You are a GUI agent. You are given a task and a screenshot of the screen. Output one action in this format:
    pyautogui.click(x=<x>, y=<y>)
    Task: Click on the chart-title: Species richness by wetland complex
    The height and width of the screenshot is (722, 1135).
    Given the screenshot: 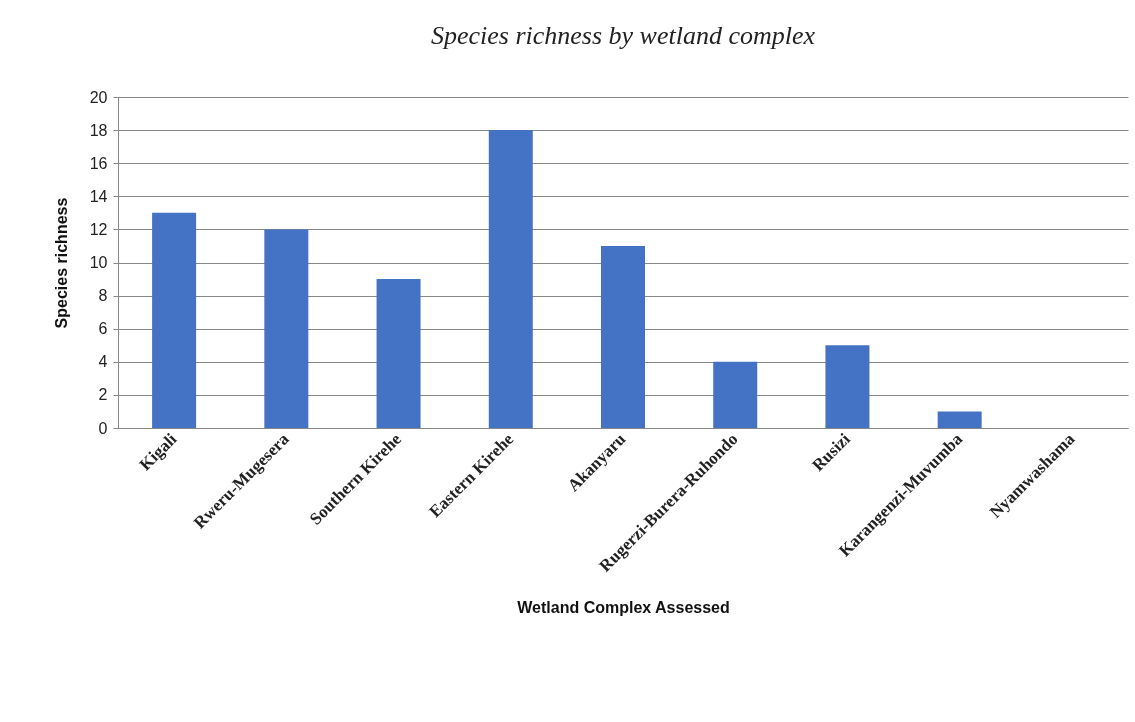 What is the action you would take?
    pyautogui.click(x=623, y=35)
    